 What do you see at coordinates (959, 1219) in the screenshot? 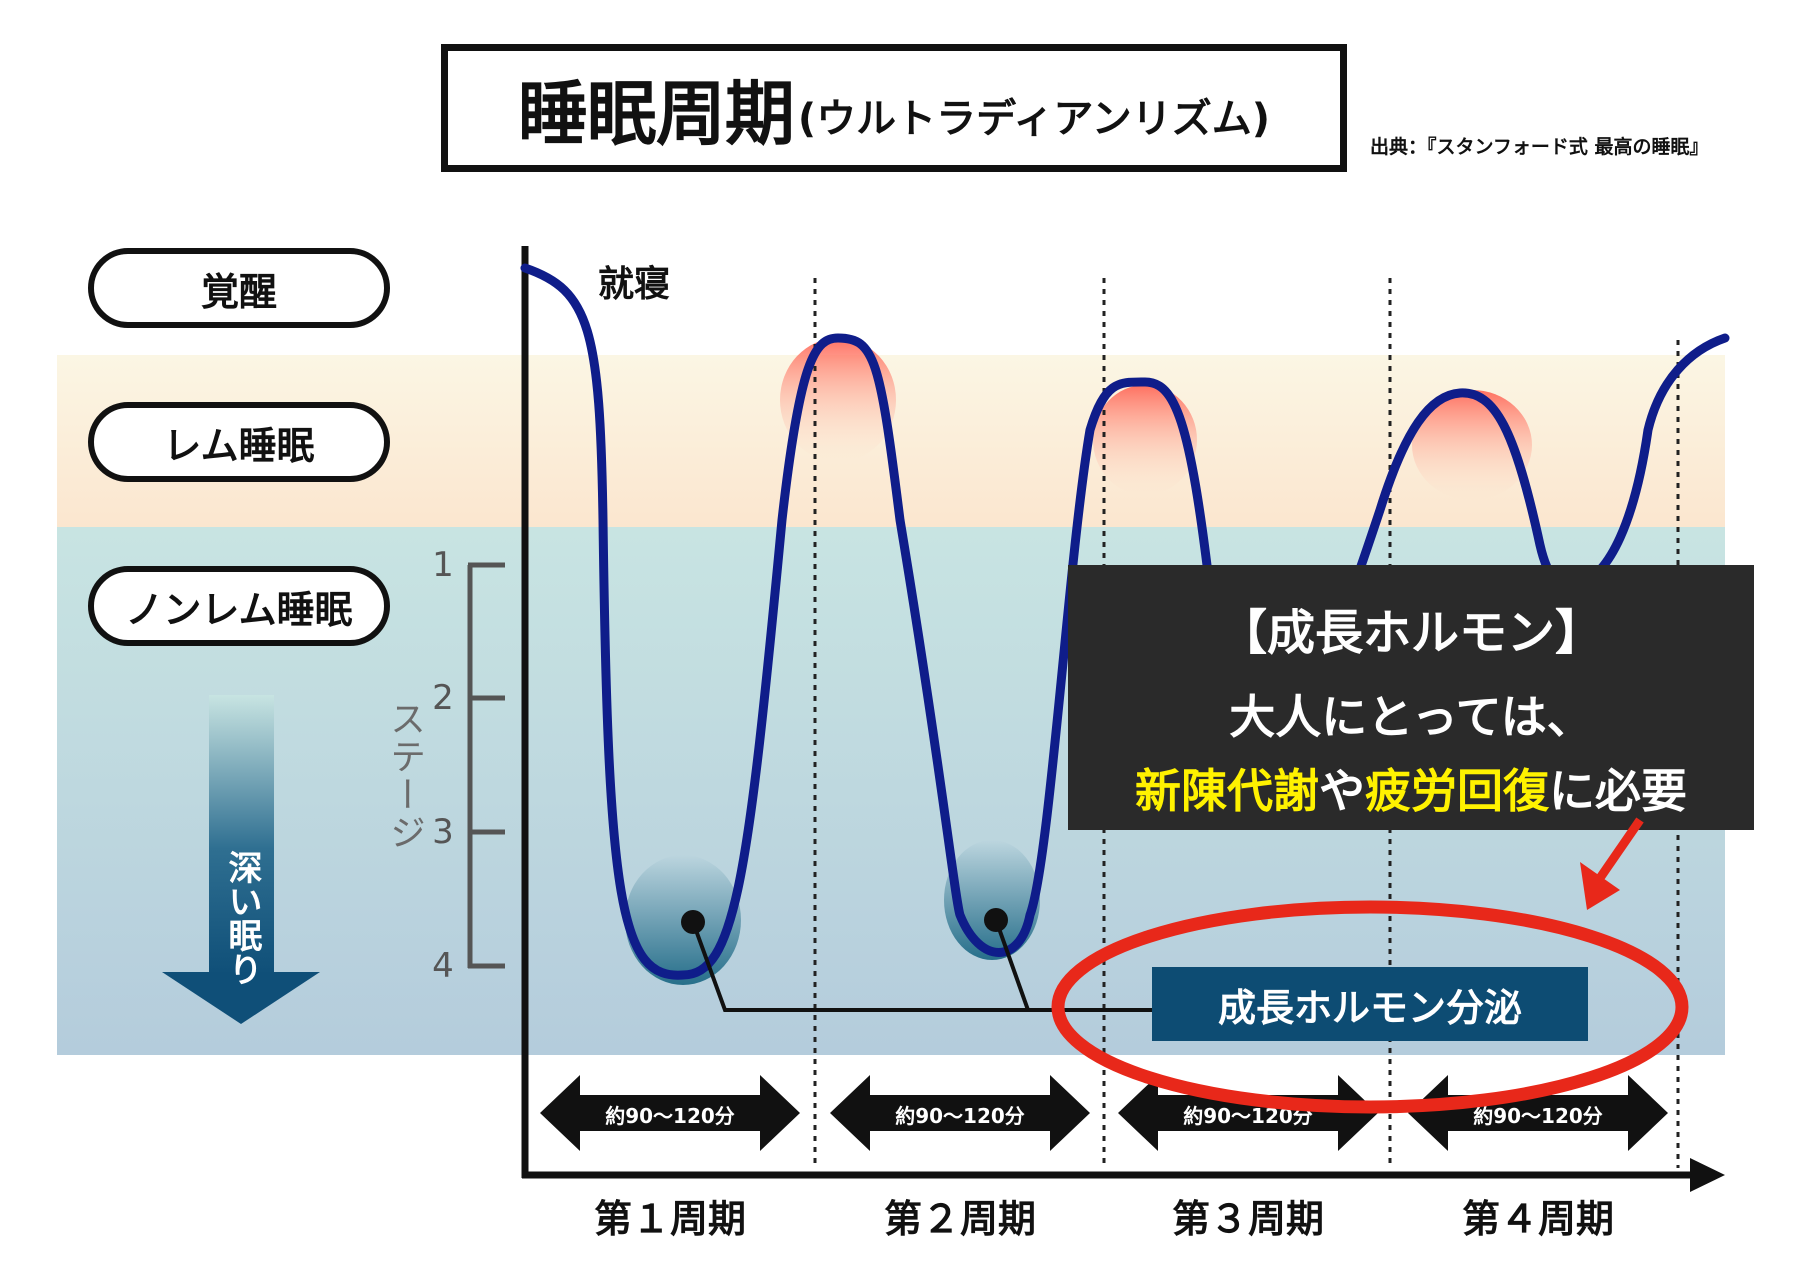
I see `cycle-label-2: 第２周期` at bounding box center [959, 1219].